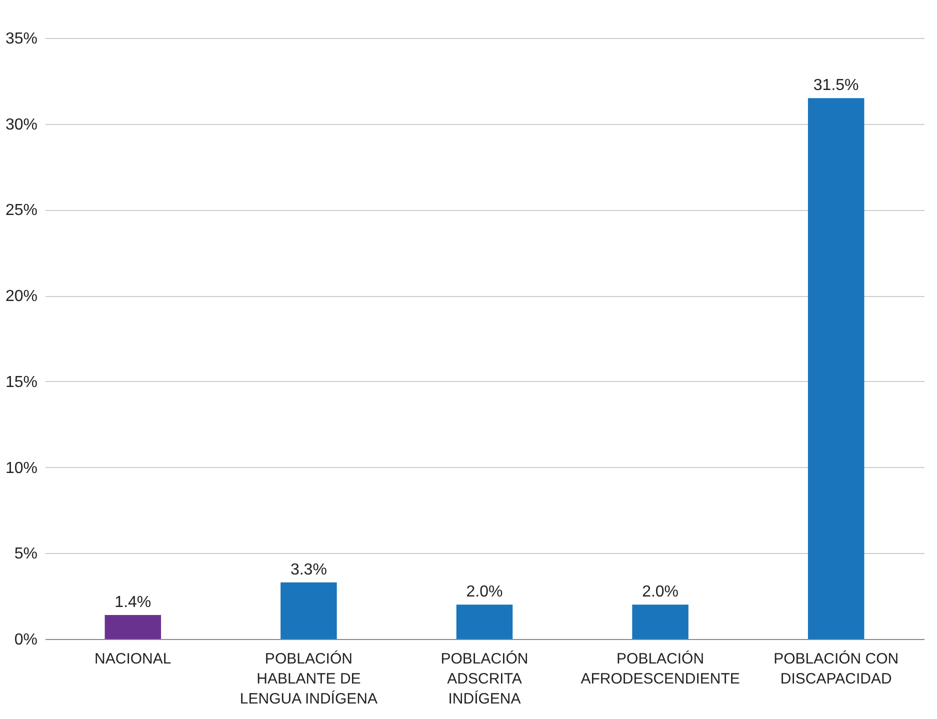 Image resolution: width=937 pixels, height=719 pixels. What do you see at coordinates (21, 468) in the screenshot?
I see `y-tick-label: 10%` at bounding box center [21, 468].